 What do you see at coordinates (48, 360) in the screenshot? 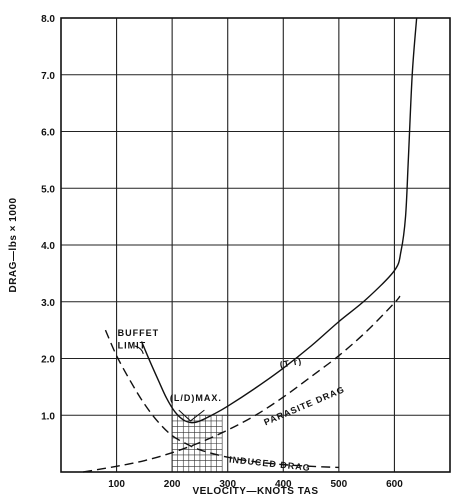
I see `y-tick-label: 2.0` at bounding box center [48, 360].